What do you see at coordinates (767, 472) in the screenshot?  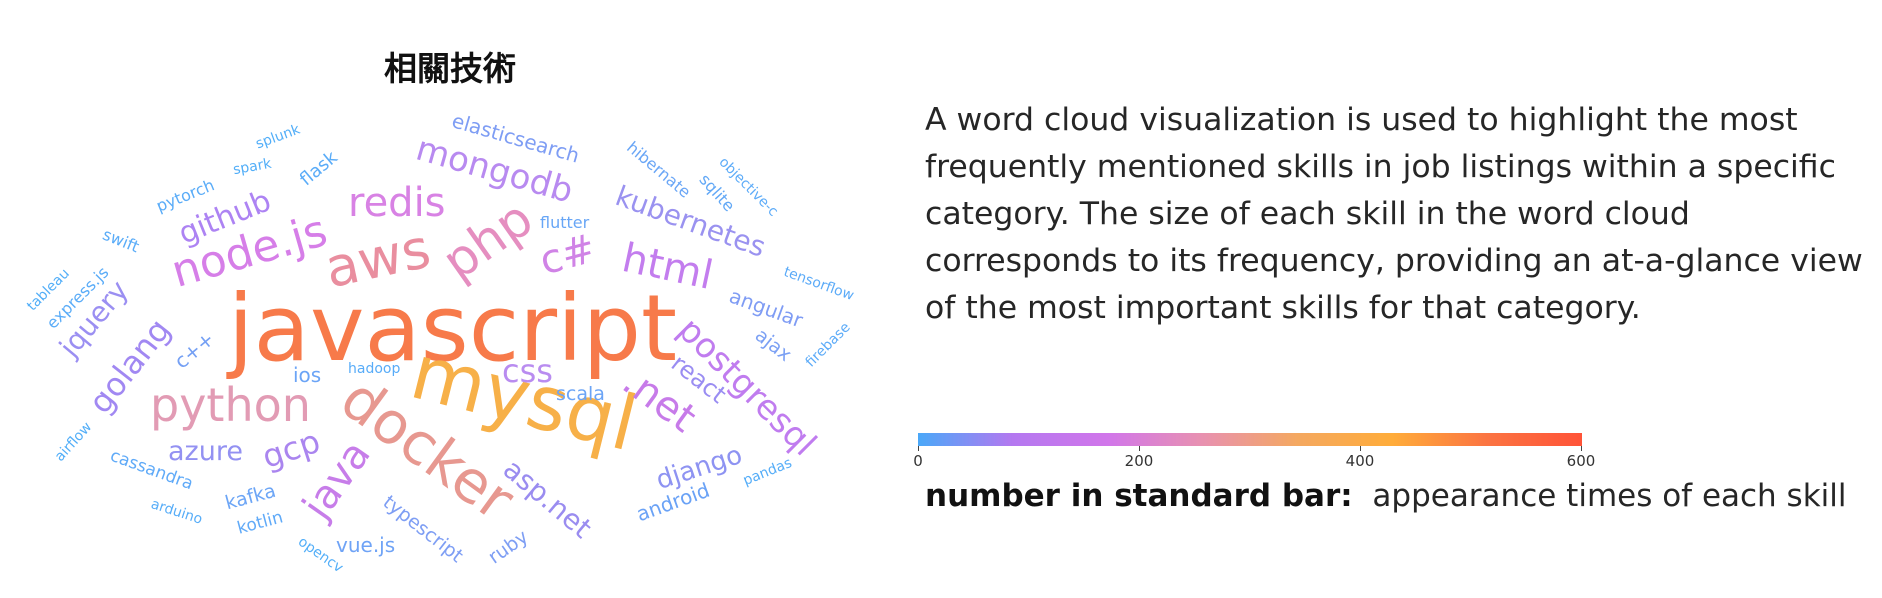 I see `word-pandas: pandas` at bounding box center [767, 472].